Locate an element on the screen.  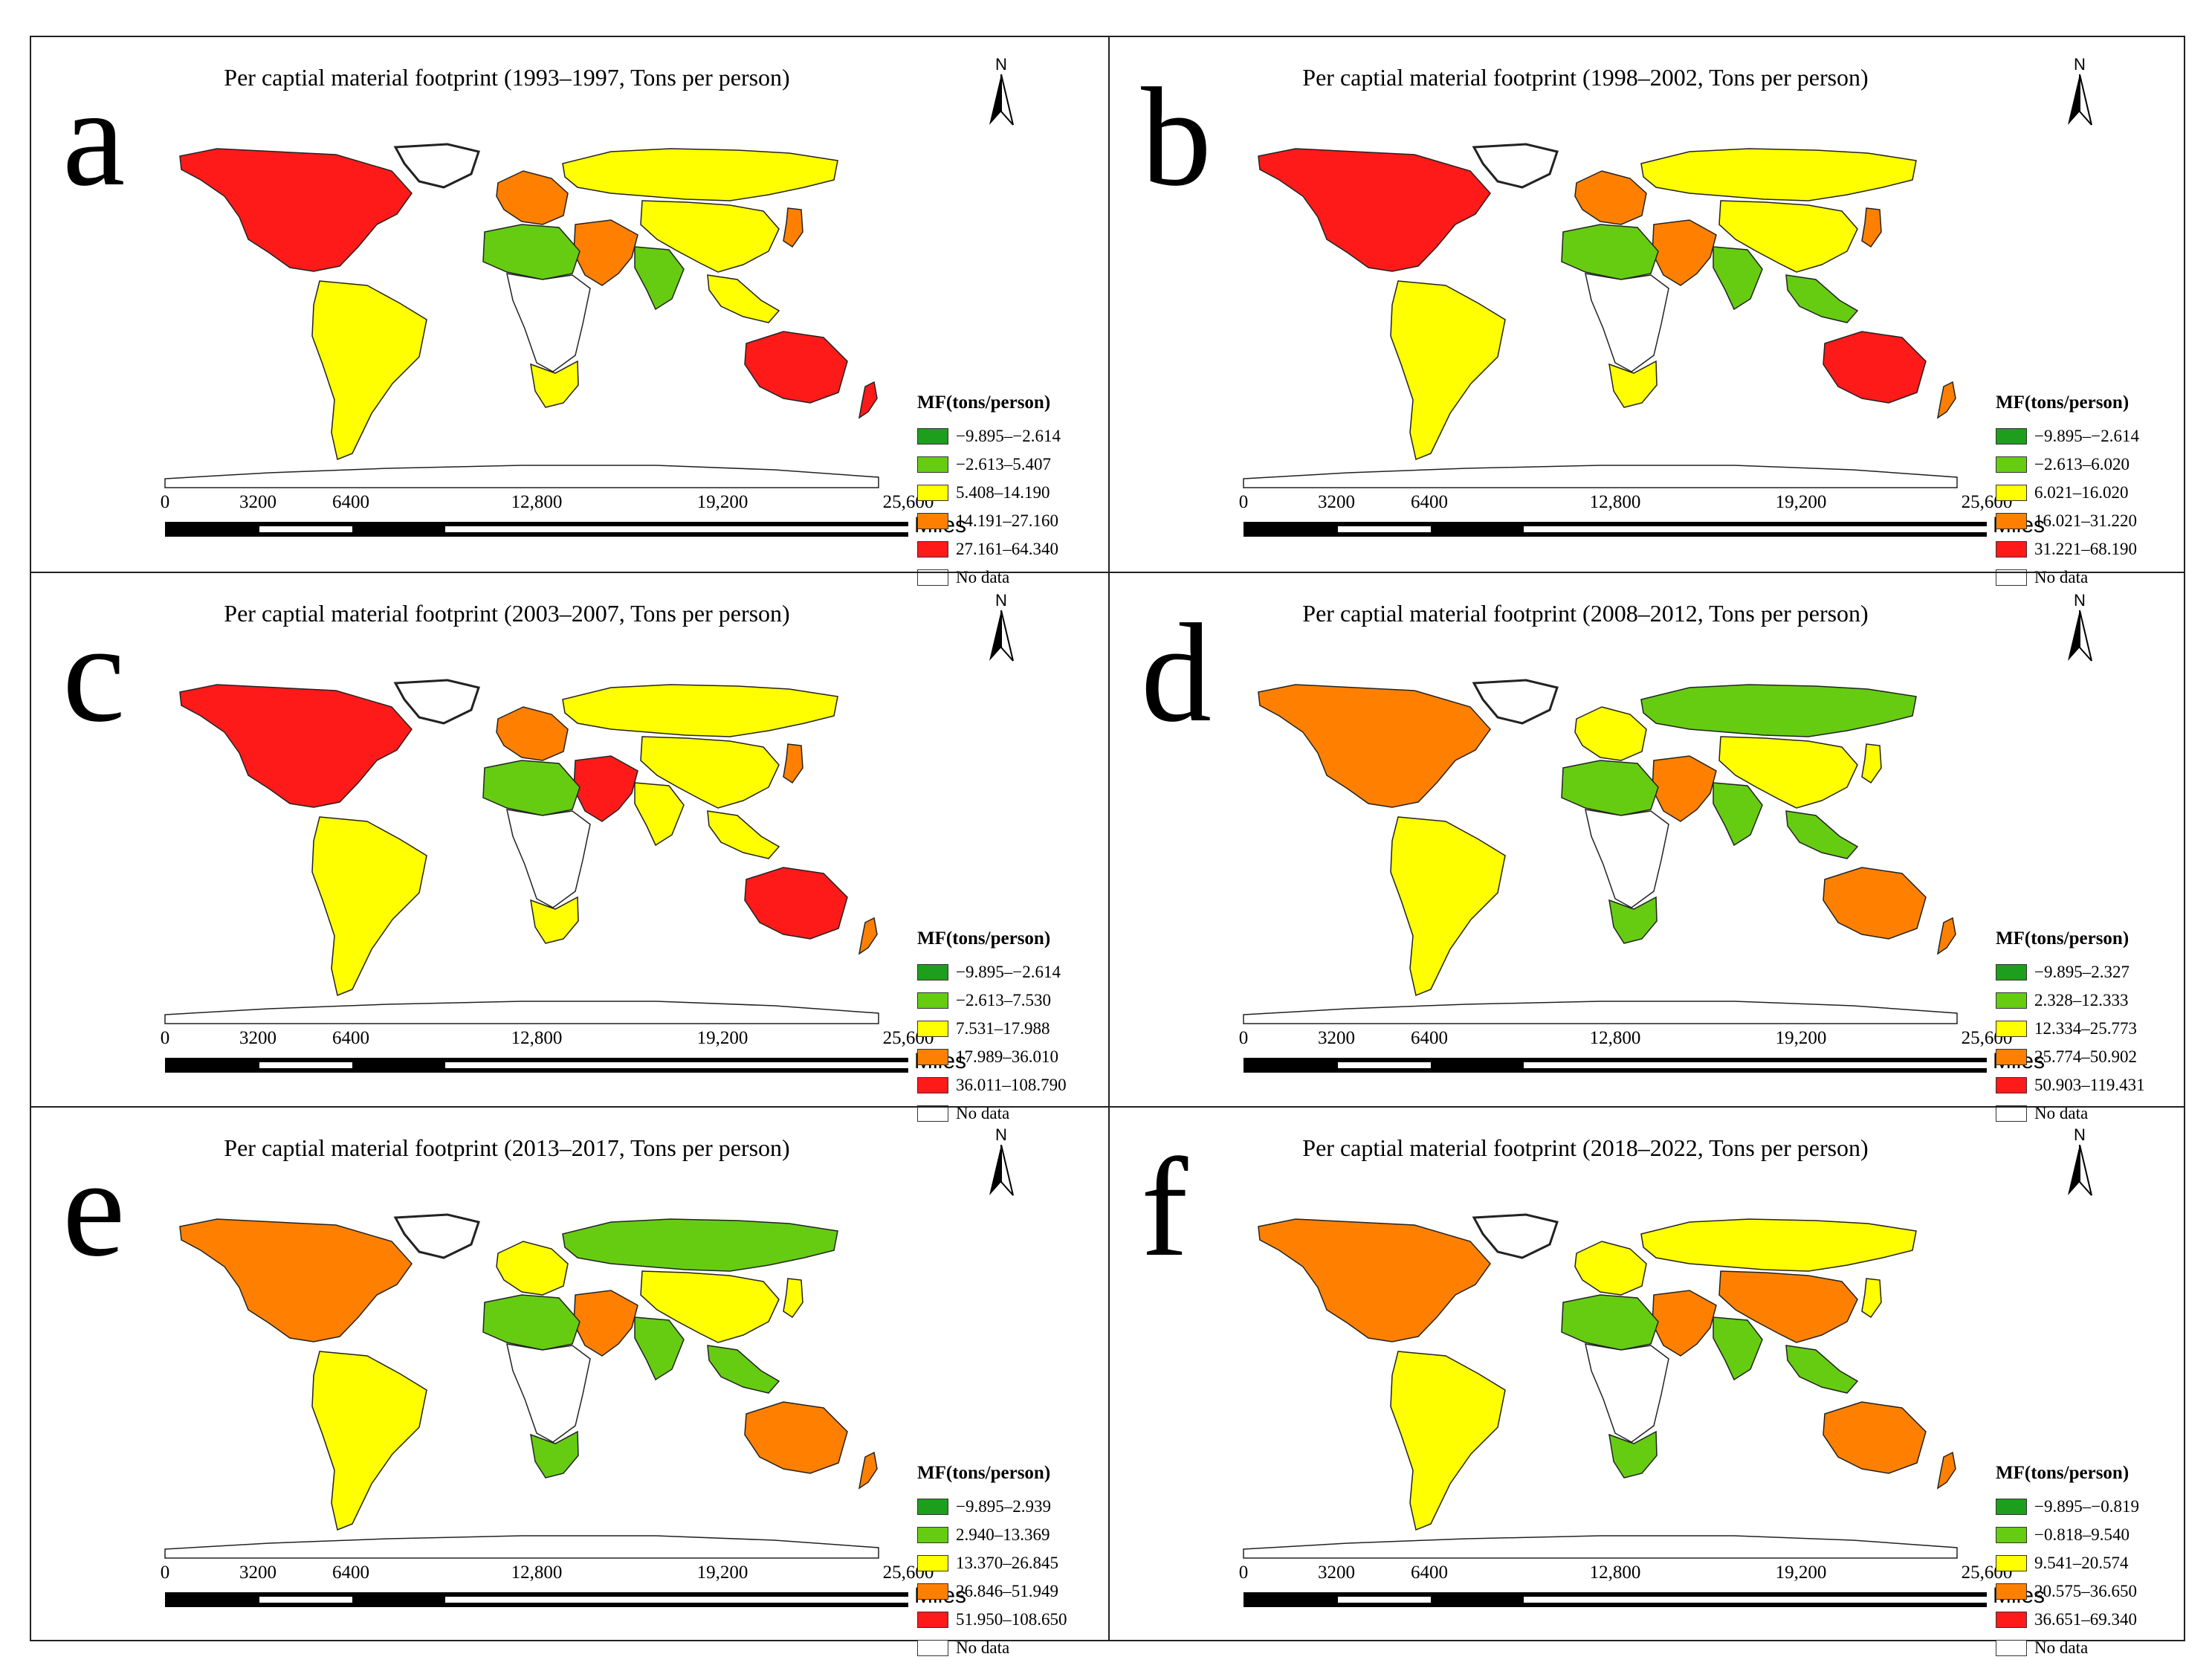
legend-item: −9.895–−2.614 is located at coordinates (1012, 972).